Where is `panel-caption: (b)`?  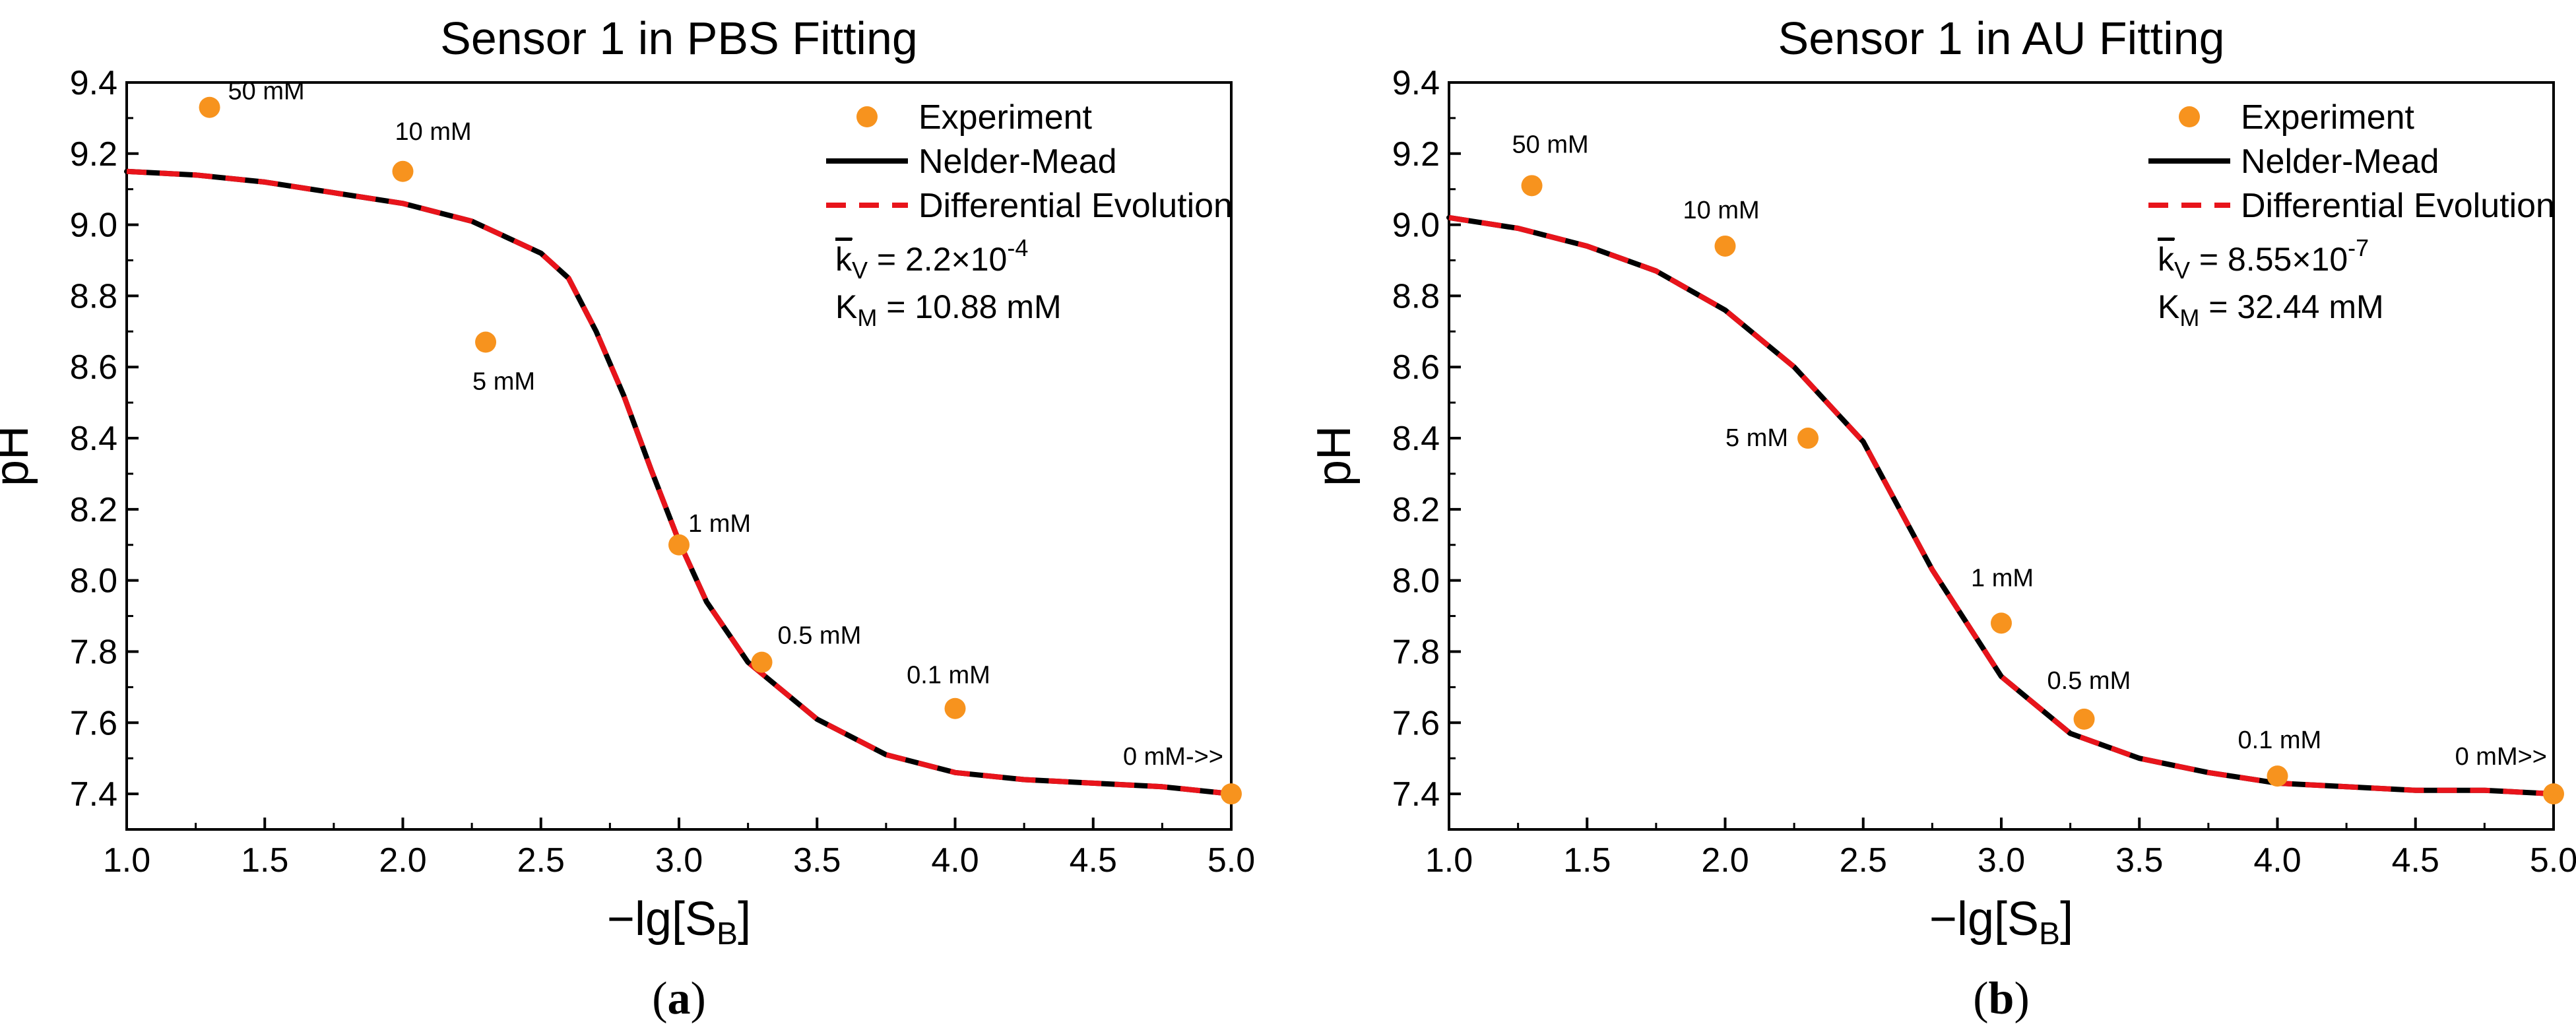 panel-caption: (b) is located at coordinates (2001, 999).